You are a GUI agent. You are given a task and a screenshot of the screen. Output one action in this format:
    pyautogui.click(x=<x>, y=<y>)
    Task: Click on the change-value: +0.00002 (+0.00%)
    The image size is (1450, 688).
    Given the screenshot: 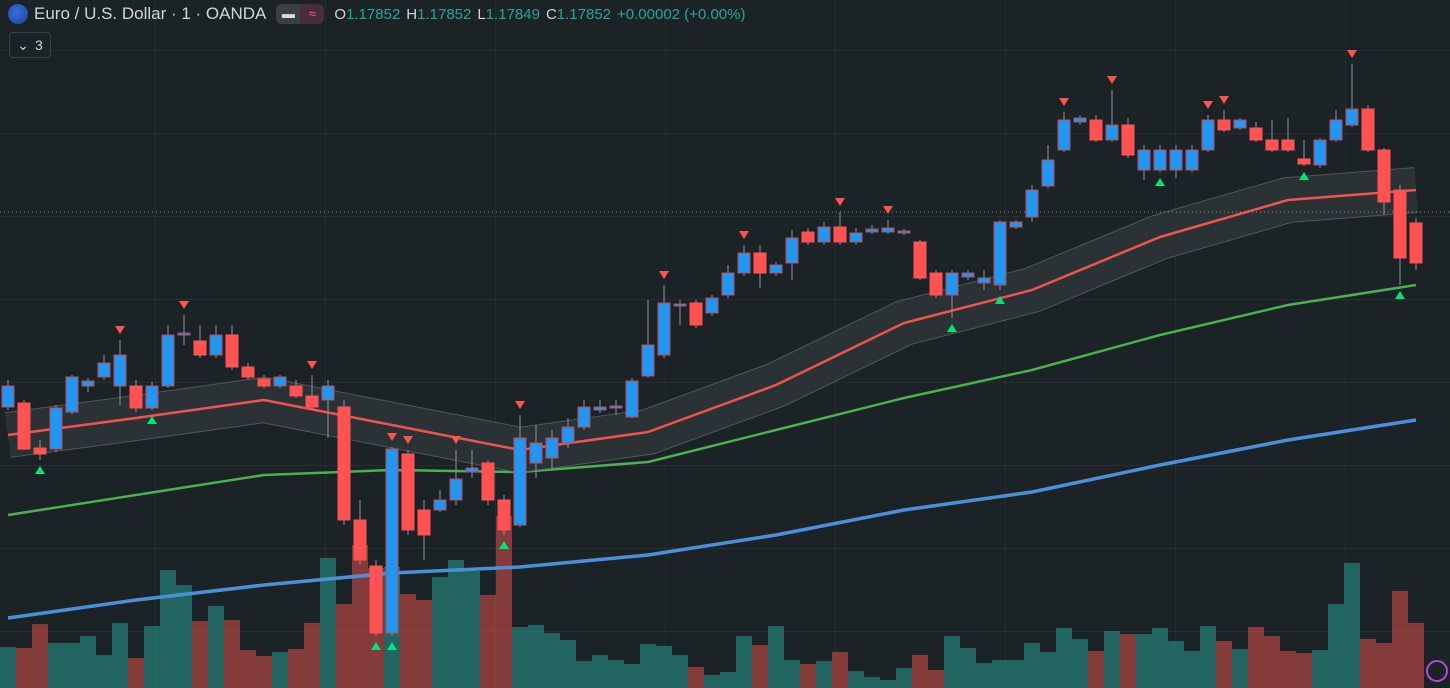 What is the action you would take?
    pyautogui.click(x=681, y=14)
    